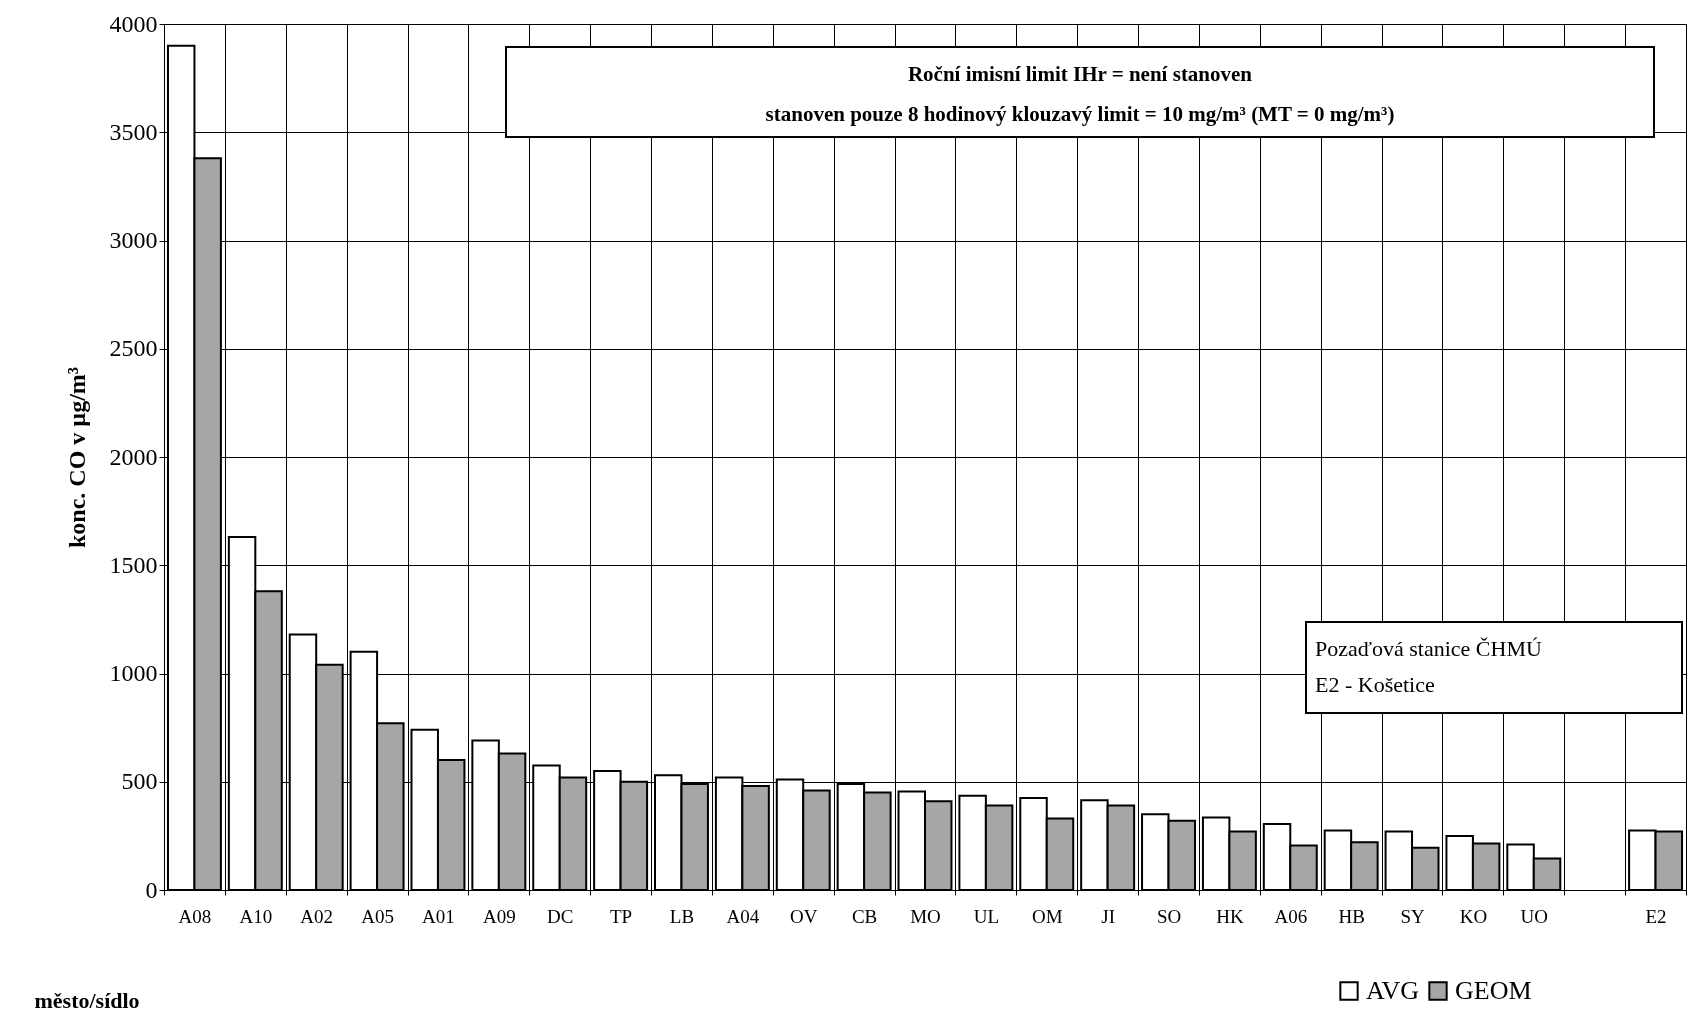  Describe the element at coordinates (133, 23) in the screenshot. I see `y-tick-label: 4000` at that location.